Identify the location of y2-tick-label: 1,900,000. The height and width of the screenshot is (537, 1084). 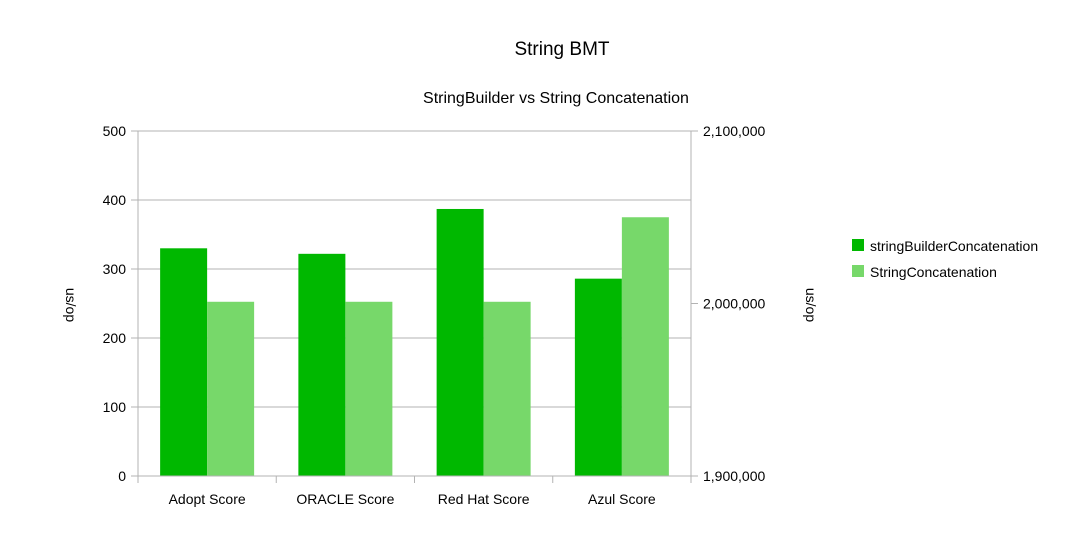
(734, 476).